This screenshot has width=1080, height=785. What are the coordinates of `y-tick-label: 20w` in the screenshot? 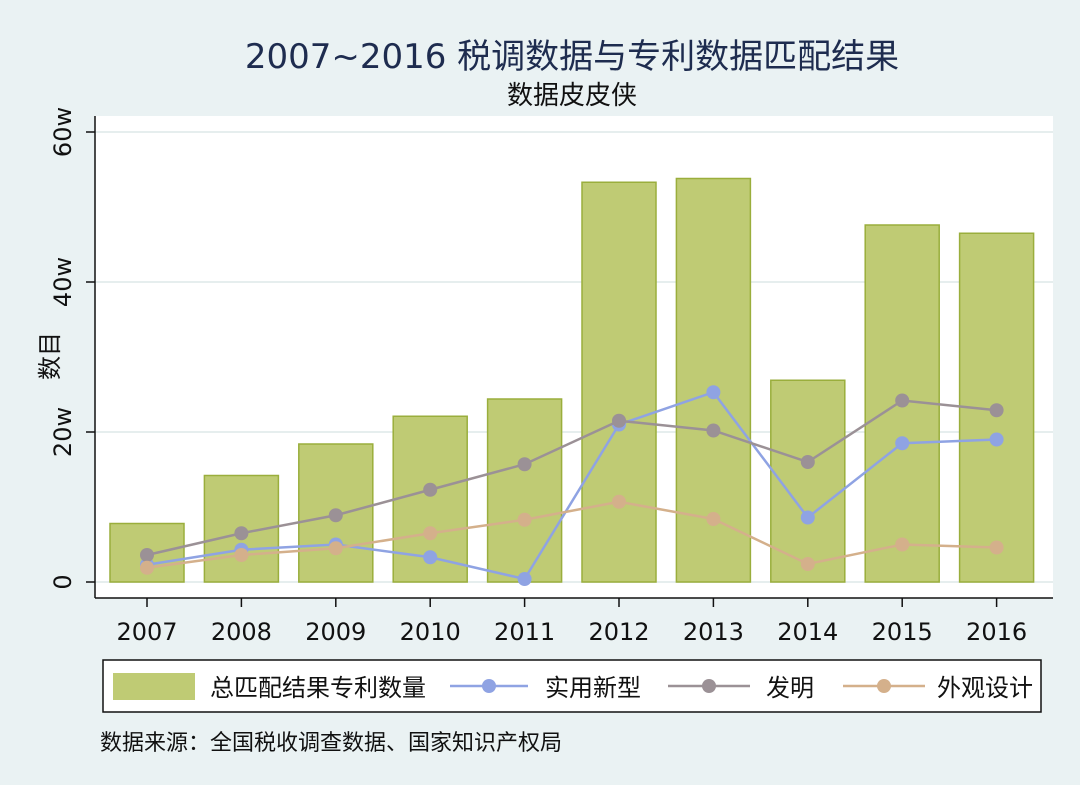 It's located at (63, 432).